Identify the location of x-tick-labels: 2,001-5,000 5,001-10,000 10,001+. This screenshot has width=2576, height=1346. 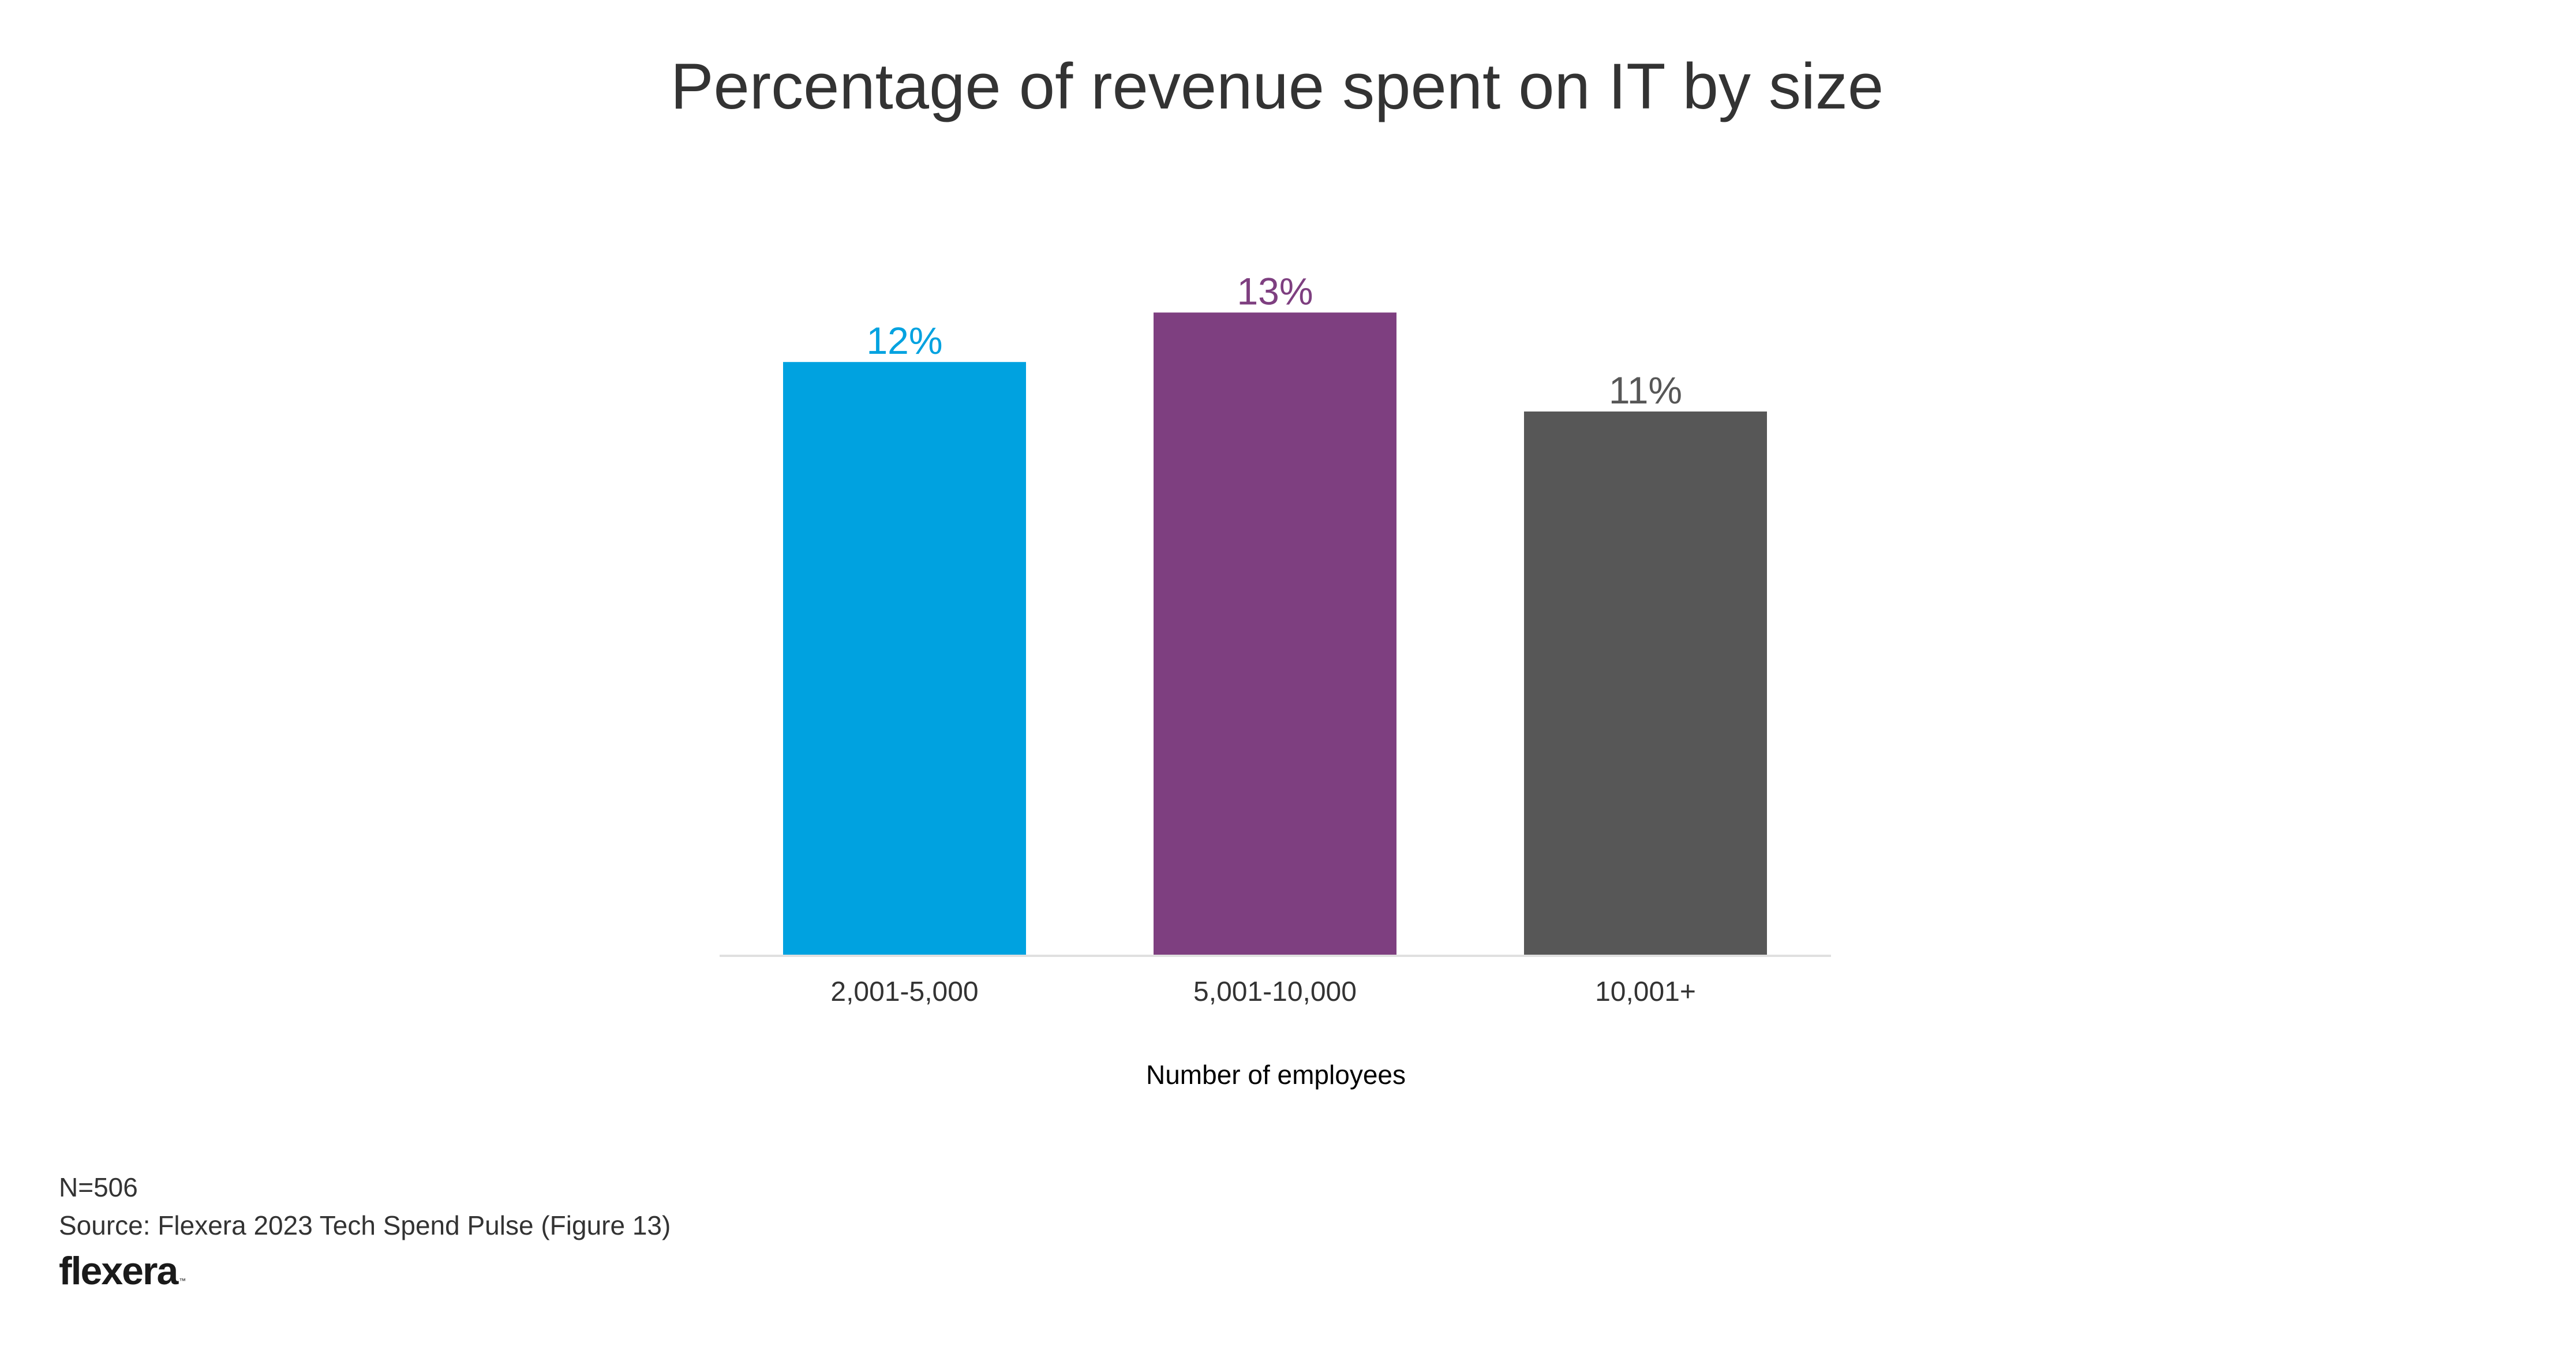
(1263, 992).